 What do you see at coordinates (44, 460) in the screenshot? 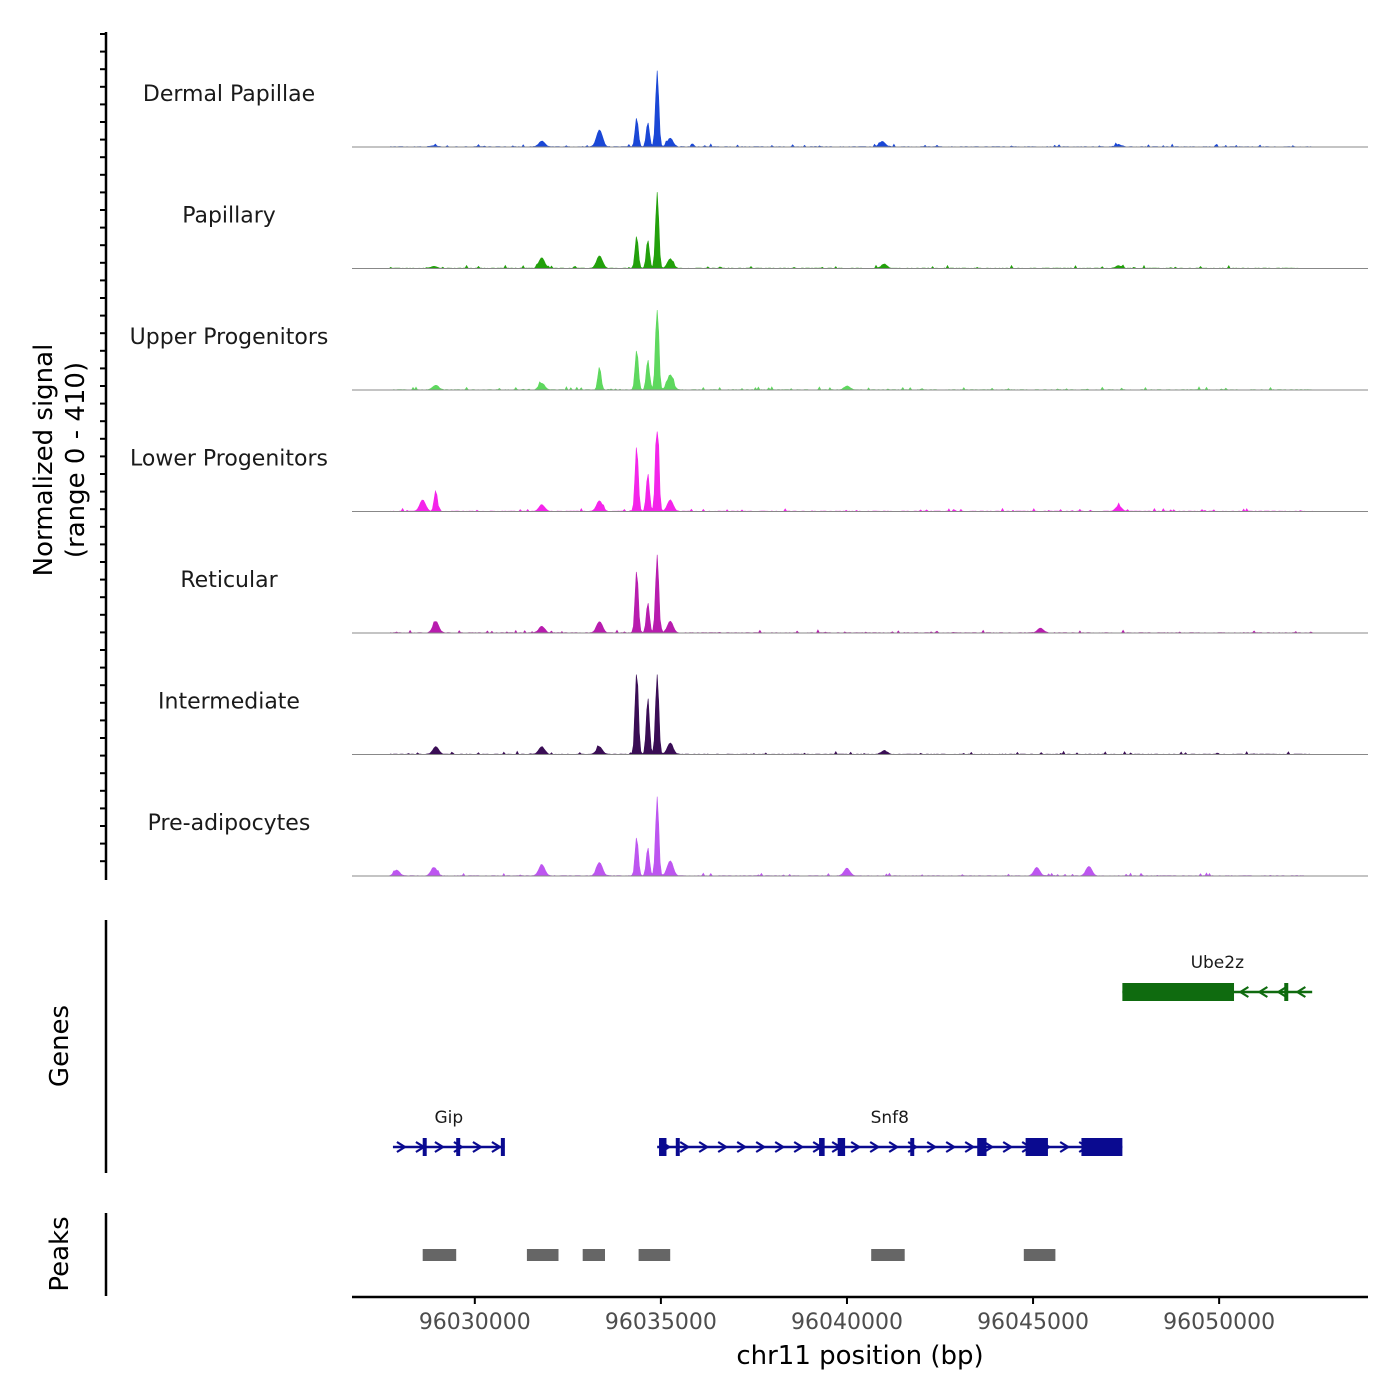
I see `y-axis-label-line1: Normalized signal` at bounding box center [44, 460].